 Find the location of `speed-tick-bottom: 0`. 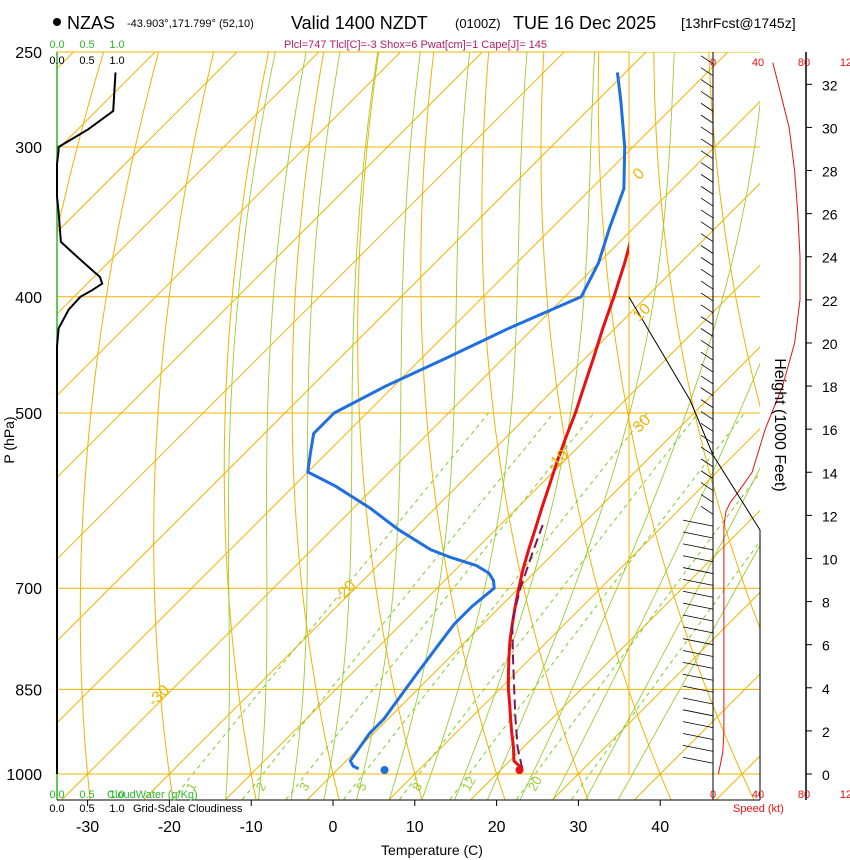

speed-tick-bottom: 0 is located at coordinates (713, 795).